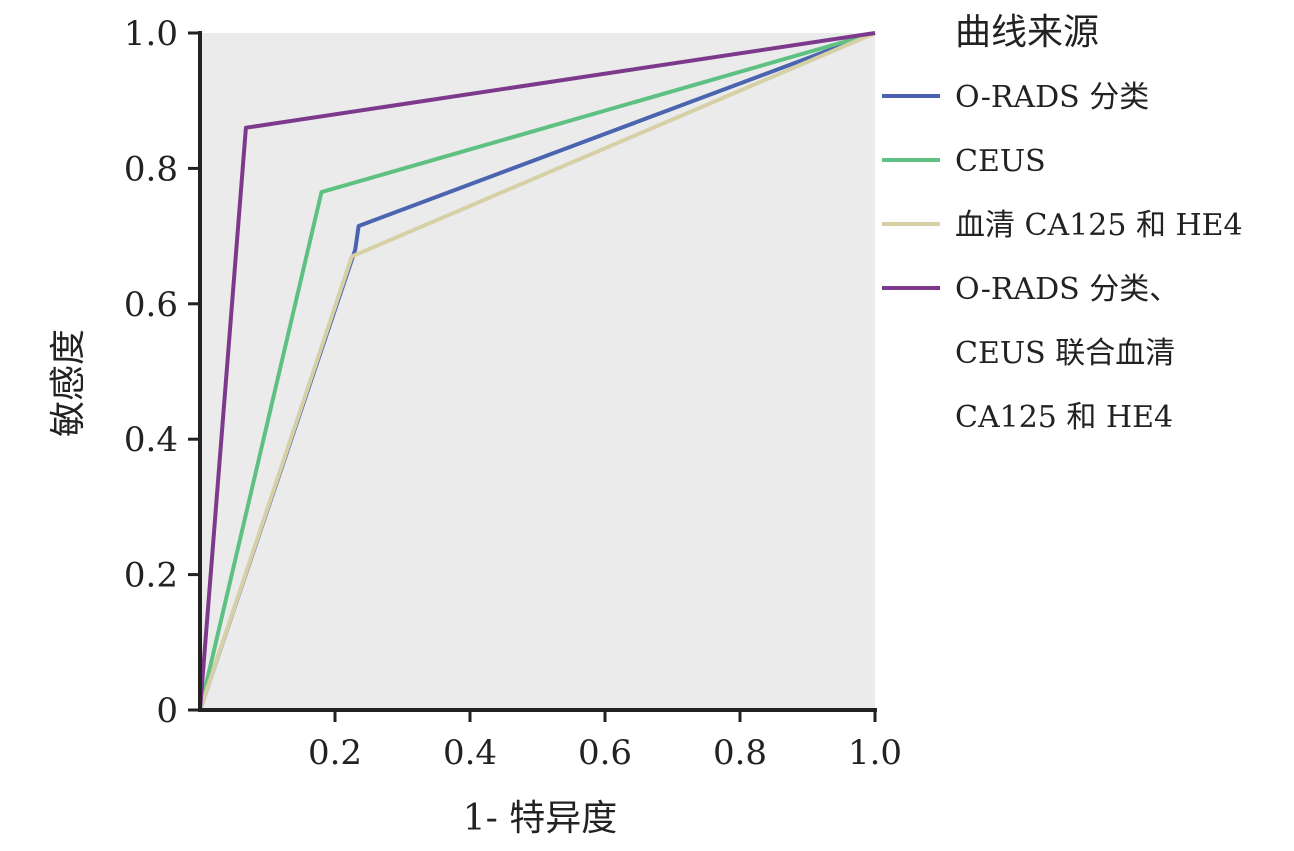 This screenshot has height=851, width=1294. I want to click on x-tick-label: 1.0, so click(875, 753).